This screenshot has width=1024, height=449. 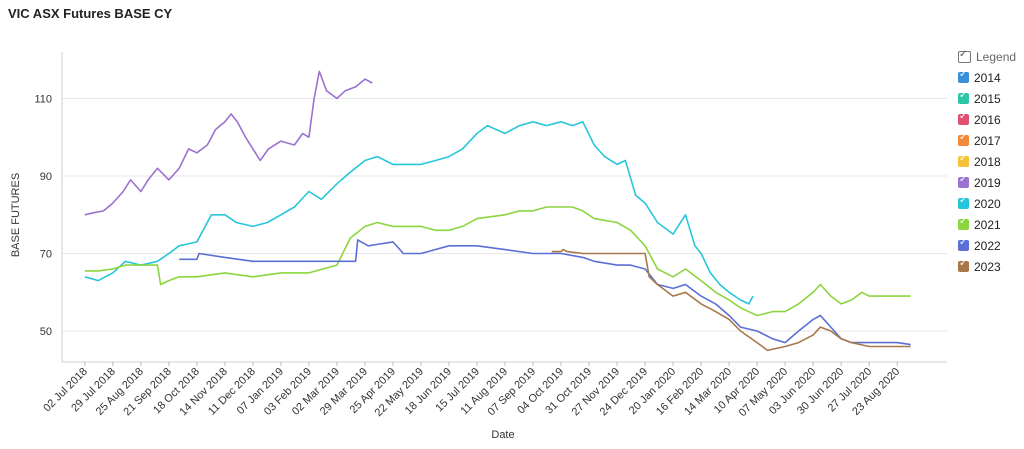 I want to click on legend-header: Legend, so click(x=989, y=56).